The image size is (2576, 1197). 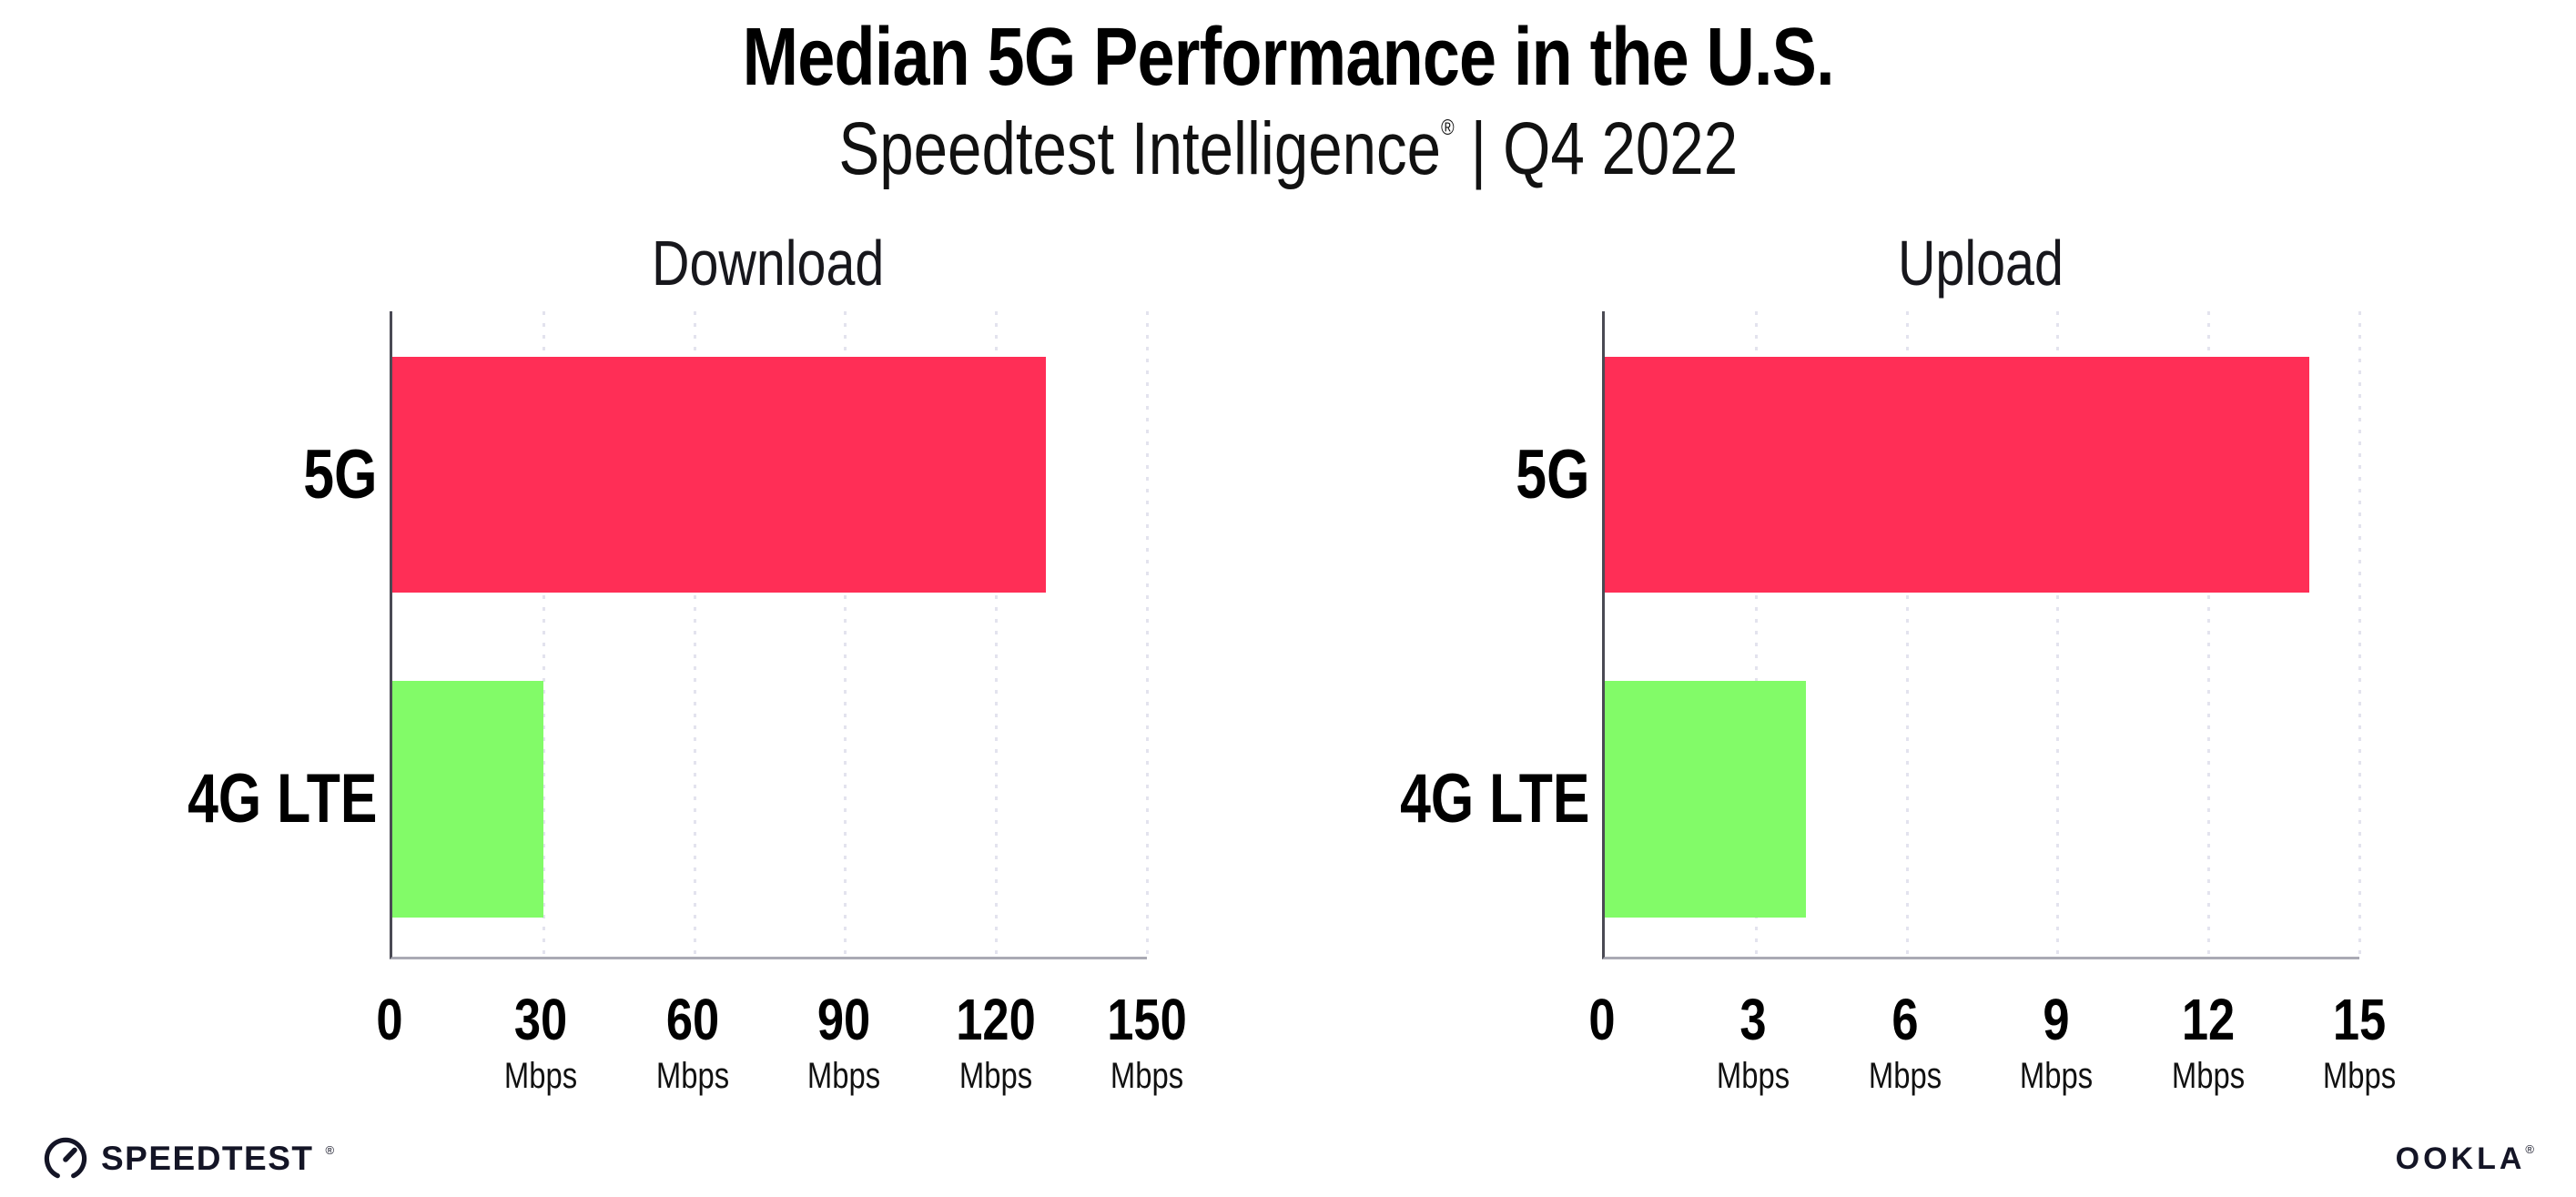 What do you see at coordinates (65, 1158) in the screenshot?
I see `speedtest-gauge-icon` at bounding box center [65, 1158].